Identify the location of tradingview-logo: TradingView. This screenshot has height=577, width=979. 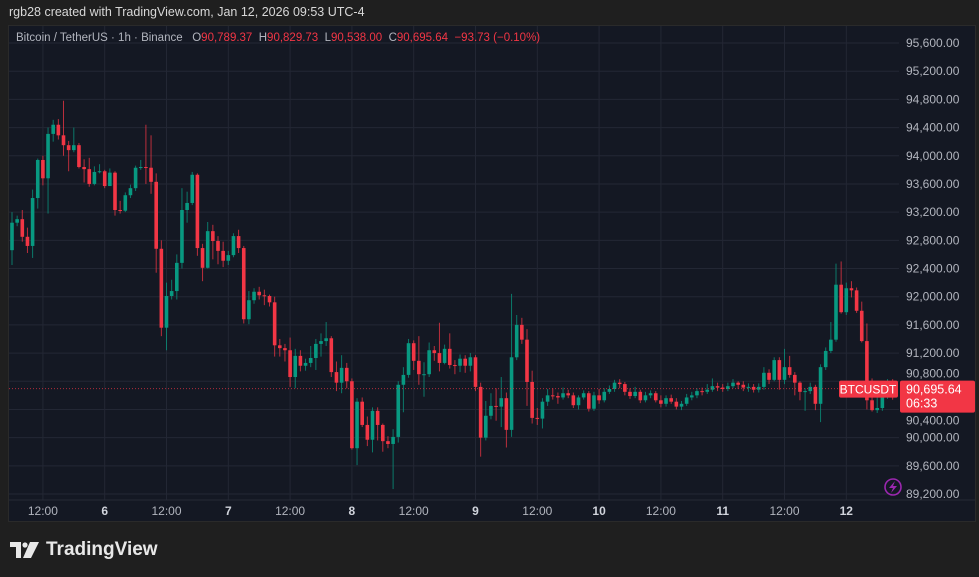
(84, 550).